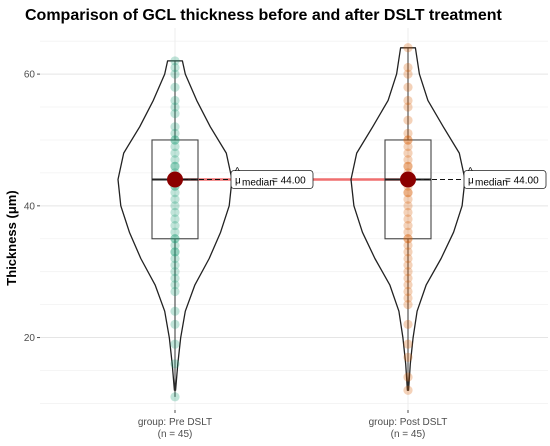  Describe the element at coordinates (408, 422) in the screenshot. I see `x-tick-label: group: Post DSLT` at that location.